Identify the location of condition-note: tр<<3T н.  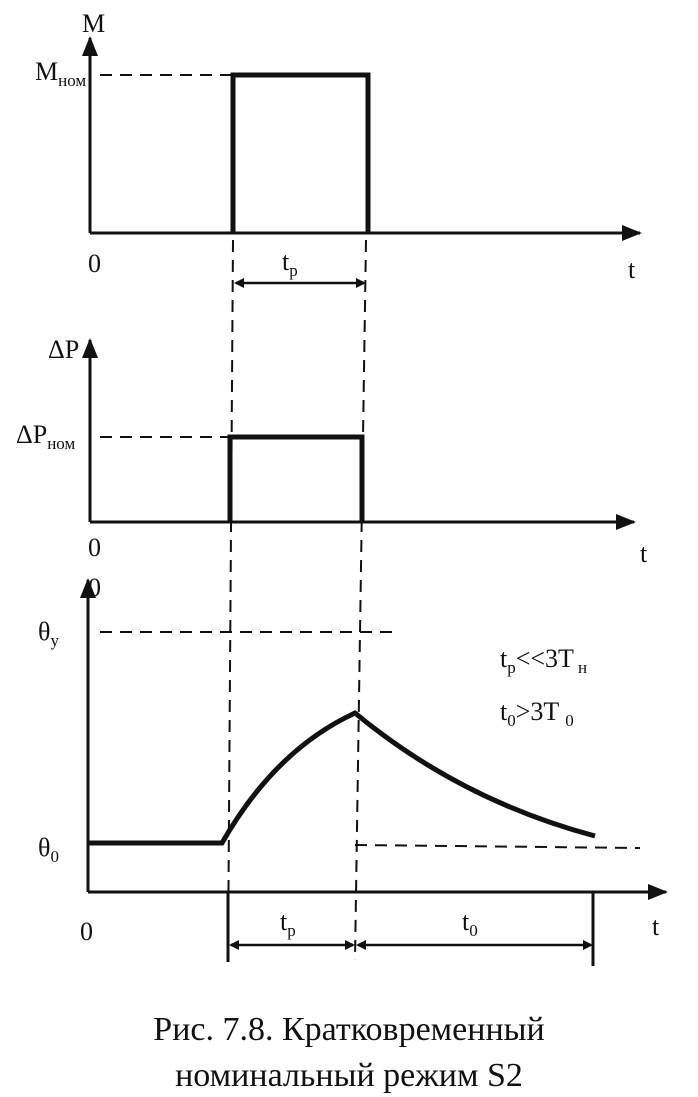
(543, 660).